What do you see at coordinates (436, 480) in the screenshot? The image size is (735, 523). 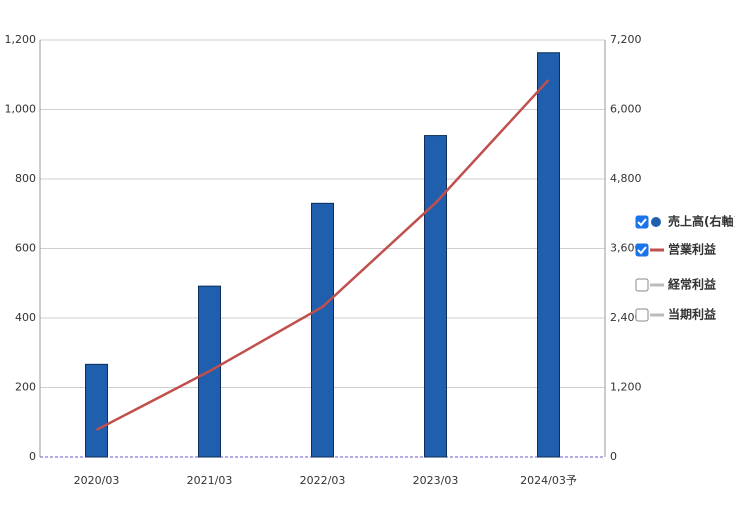 I see `x-tick-label: 2023/03` at bounding box center [436, 480].